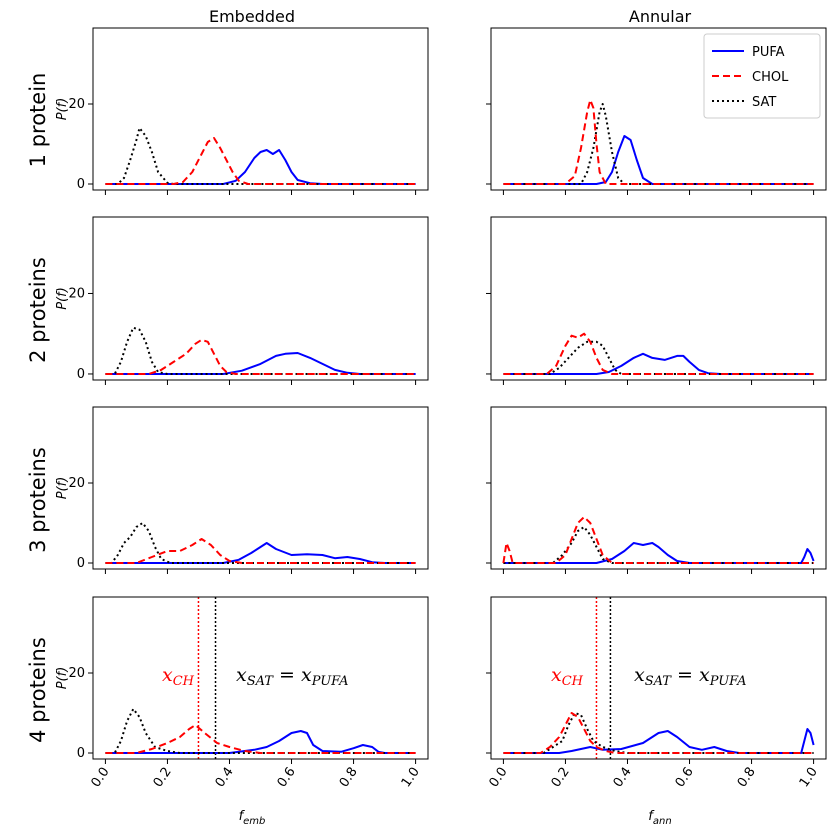 This screenshot has width=831, height=828. Describe the element at coordinates (747, 778) in the screenshot. I see `panel-r4-c2-xtick-label-4: 0.8` at that location.